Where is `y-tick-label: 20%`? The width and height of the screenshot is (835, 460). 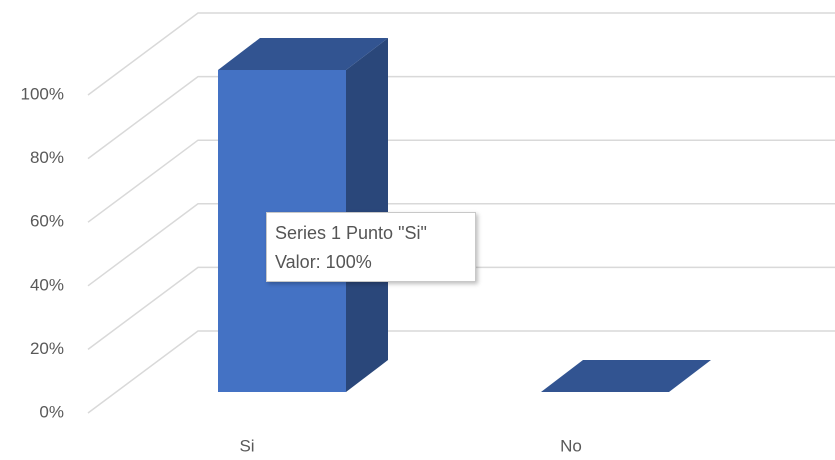
y-tick-label: 20% is located at coordinates (47, 348).